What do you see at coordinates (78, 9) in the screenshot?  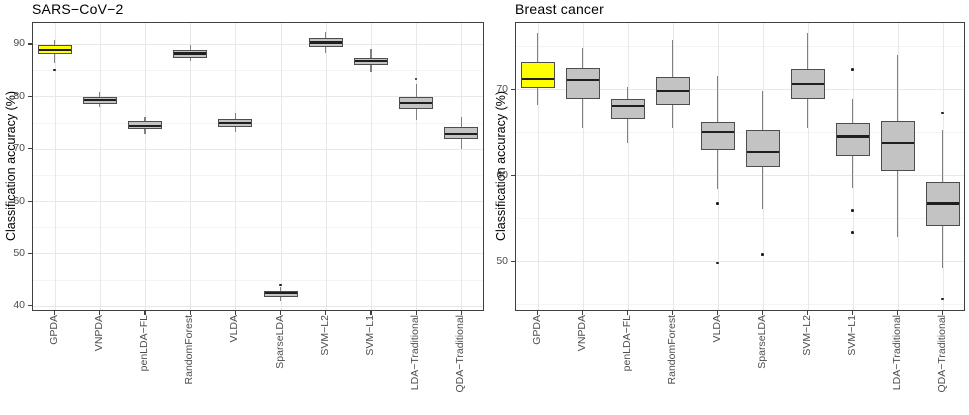 I see `left-plot-title: SARS−CoV−2` at bounding box center [78, 9].